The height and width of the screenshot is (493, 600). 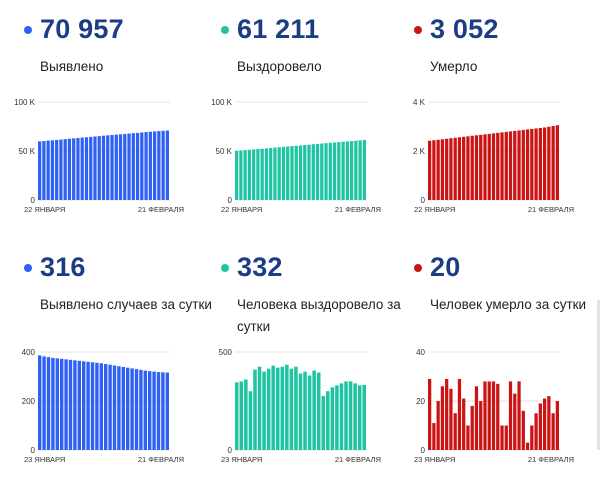 What do you see at coordinates (28, 268) in the screenshot?
I see `blue-dot-icon` at bounding box center [28, 268].